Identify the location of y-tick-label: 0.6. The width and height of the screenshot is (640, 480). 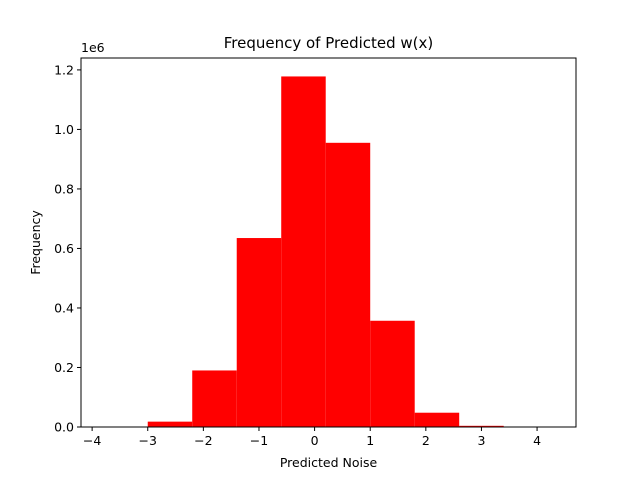
(64, 248).